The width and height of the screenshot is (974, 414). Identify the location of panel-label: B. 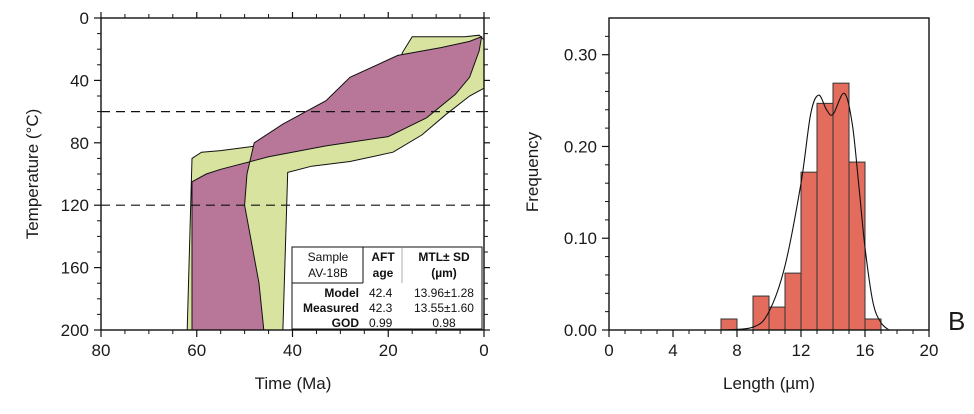
(956, 321).